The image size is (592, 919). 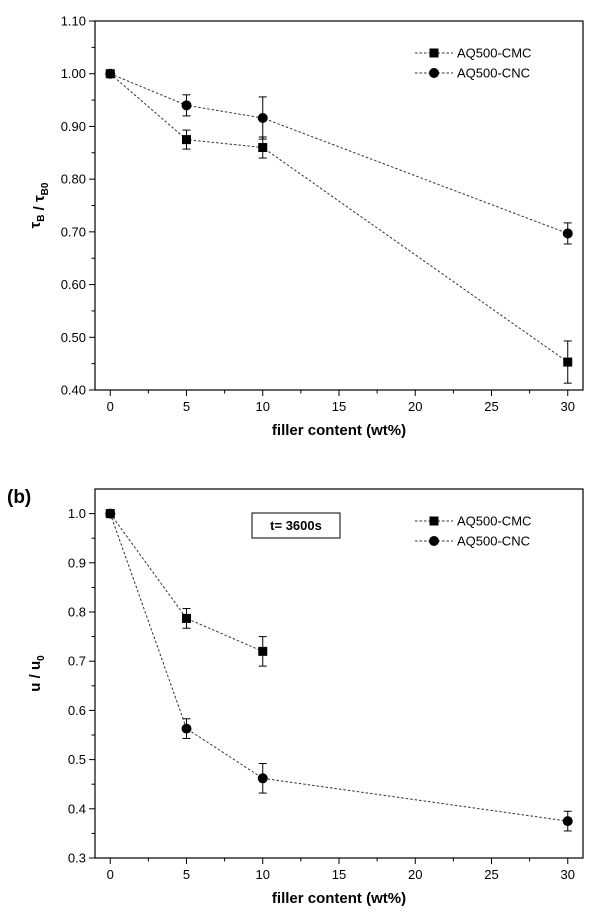 I want to click on y-tick-label: 0.90, so click(x=73, y=126).